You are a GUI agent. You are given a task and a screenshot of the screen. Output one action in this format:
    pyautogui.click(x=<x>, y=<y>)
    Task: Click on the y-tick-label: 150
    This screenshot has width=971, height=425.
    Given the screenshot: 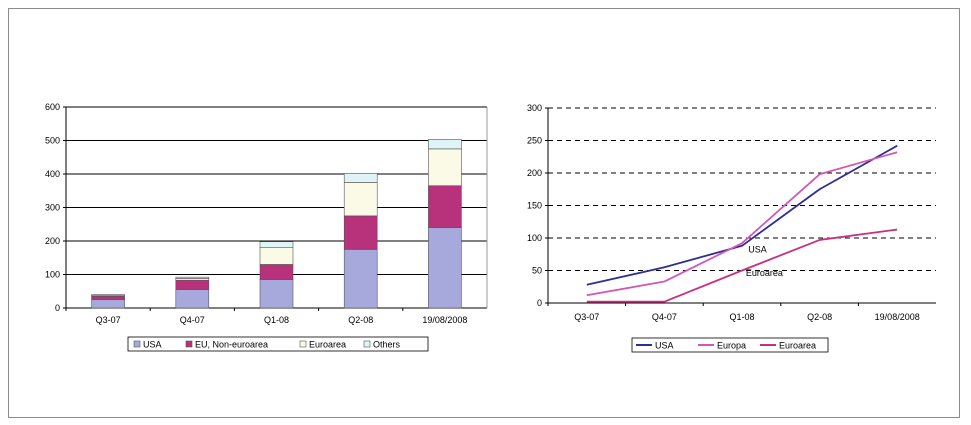 What is the action you would take?
    pyautogui.click(x=534, y=206)
    